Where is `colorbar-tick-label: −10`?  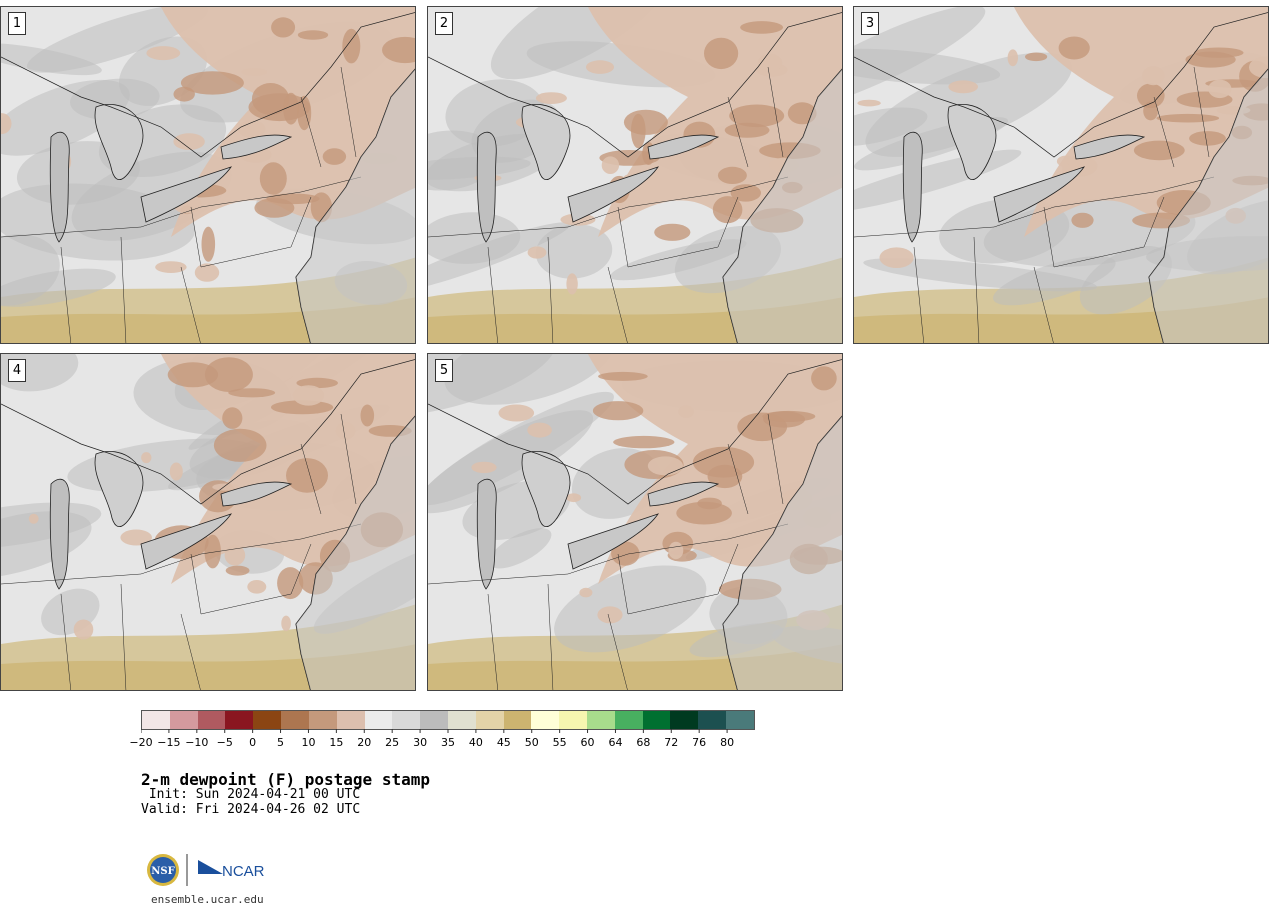 colorbar-tick-label: −10 is located at coordinates (197, 742).